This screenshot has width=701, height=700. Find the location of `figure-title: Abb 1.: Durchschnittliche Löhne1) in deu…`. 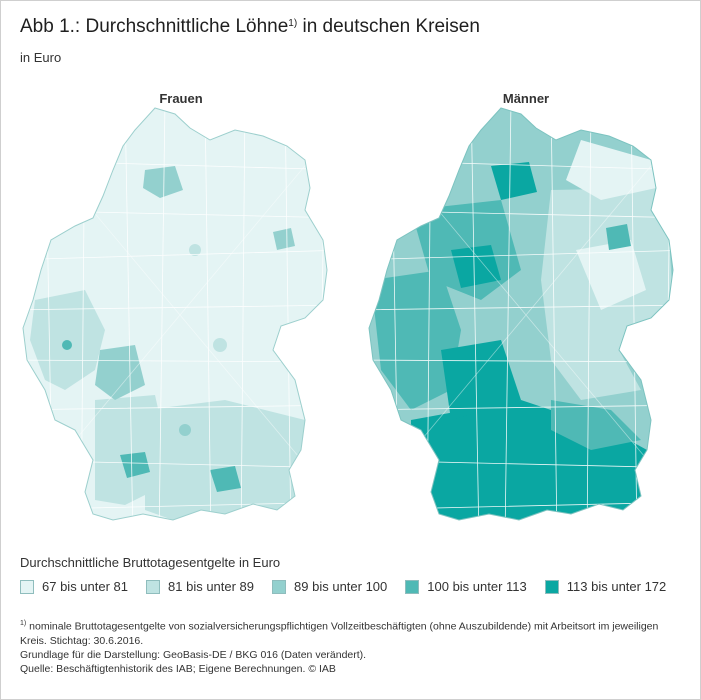

figure-title: Abb 1.: Durchschnittliche Löhne1) in deu… is located at coordinates (250, 26).